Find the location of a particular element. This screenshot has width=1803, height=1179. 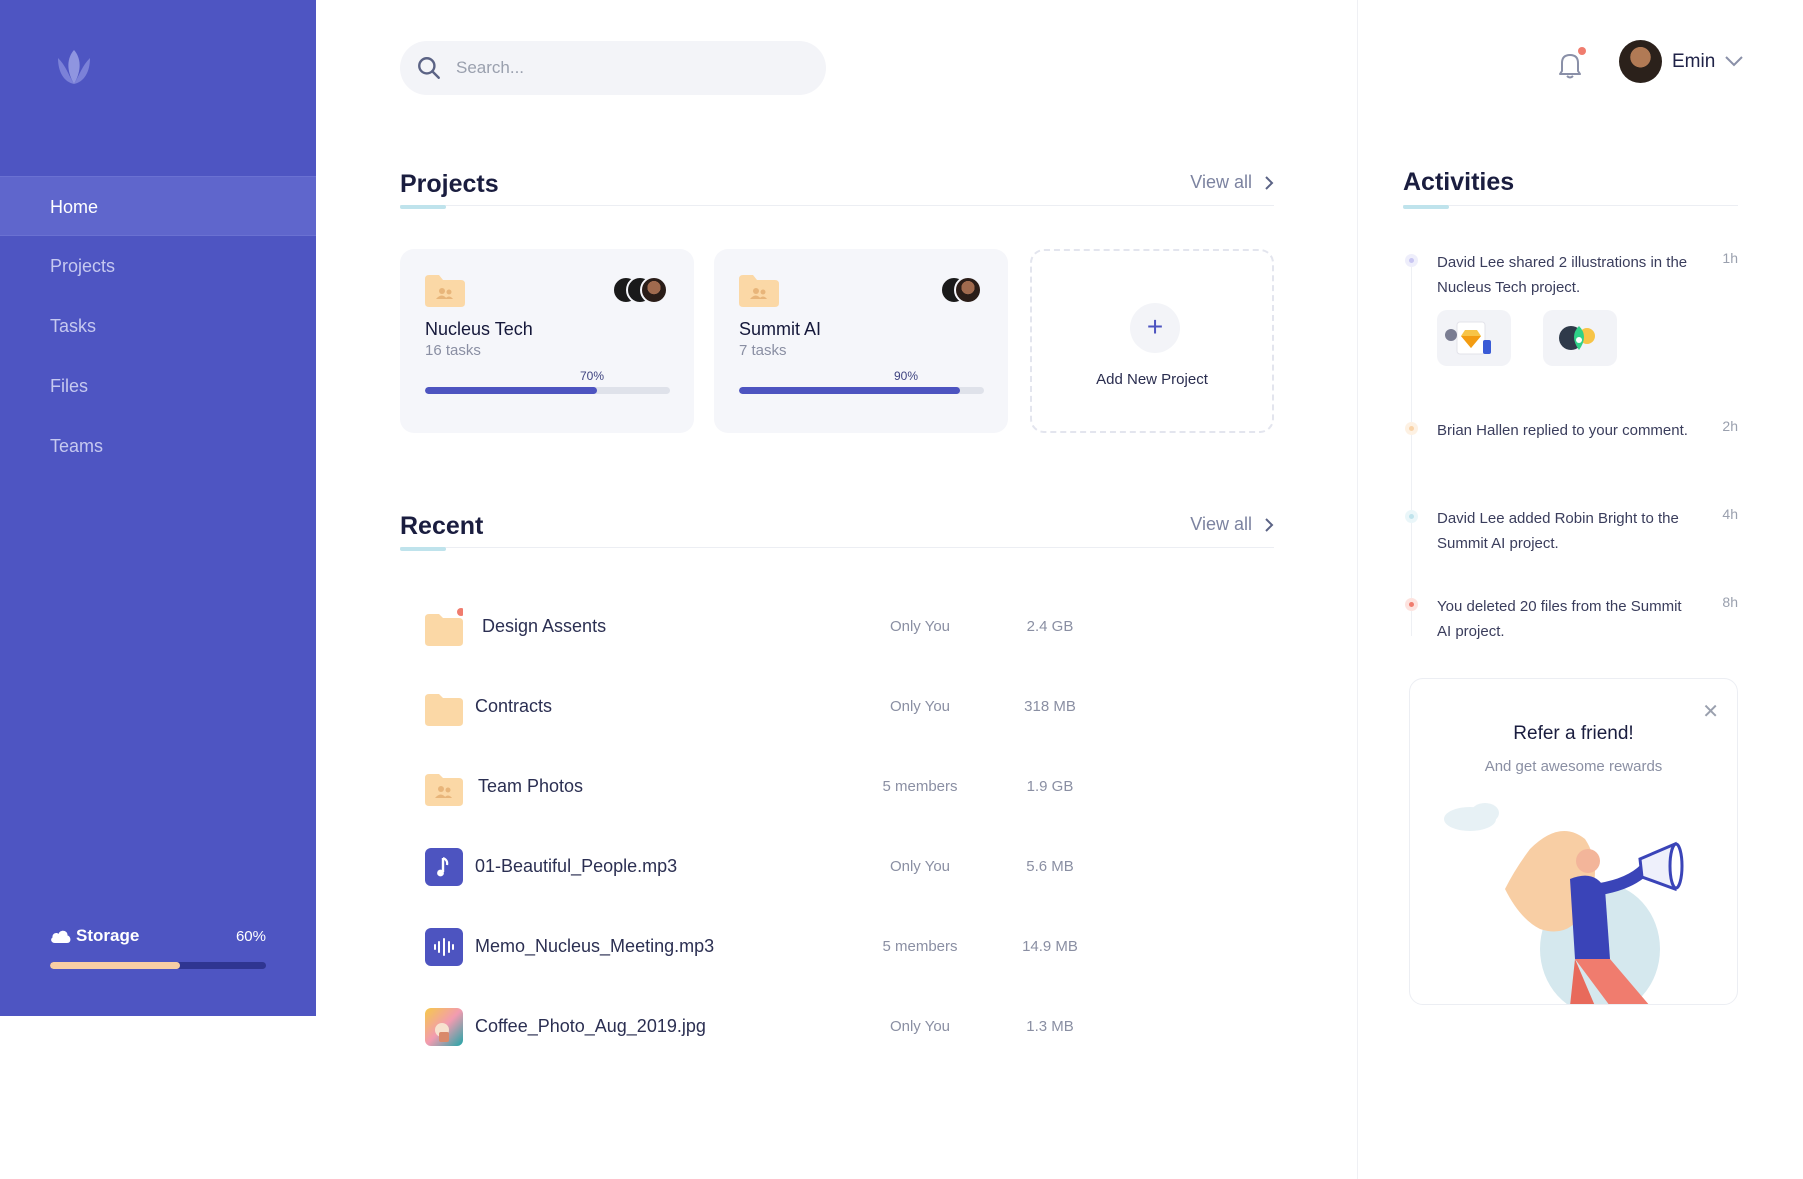

close-icon: ✕ is located at coordinates (1710, 712).